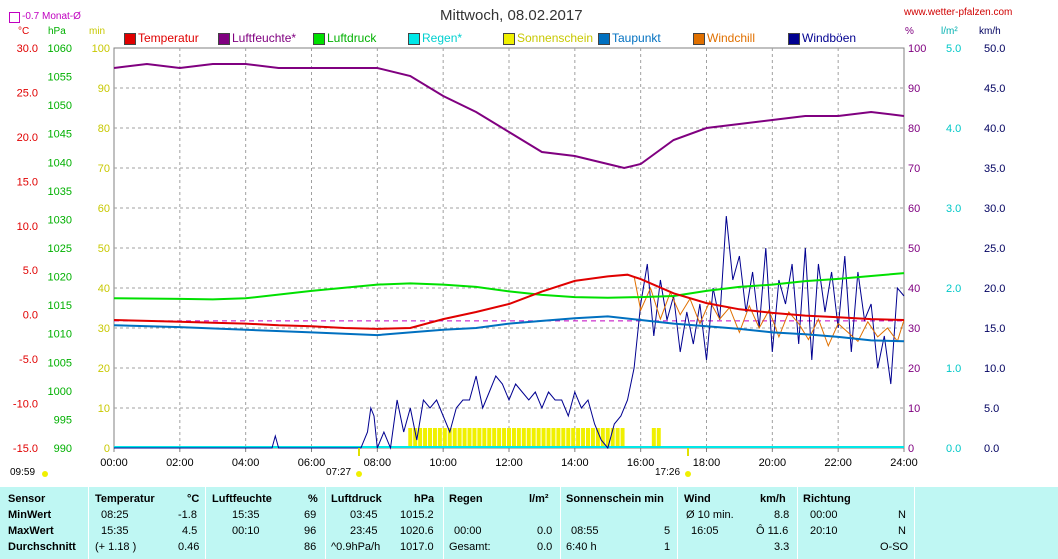 This screenshot has width=1058, height=559. Describe the element at coordinates (773, 499) in the screenshot. I see `th-wind-unit: km/h` at that location.